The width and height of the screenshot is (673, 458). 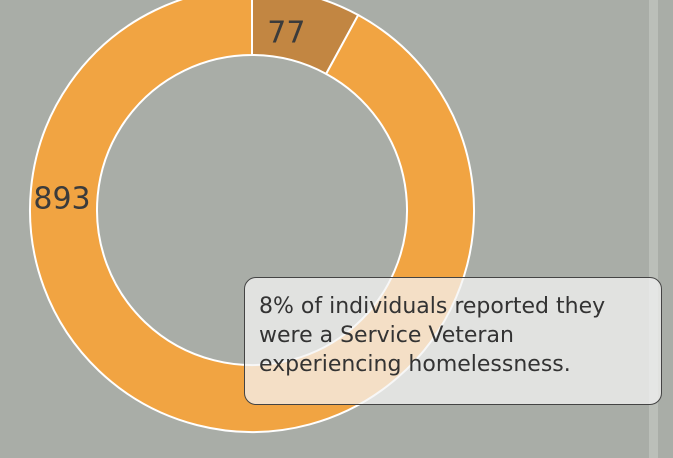 What do you see at coordinates (653, 229) in the screenshot?
I see `side-strip` at bounding box center [653, 229].